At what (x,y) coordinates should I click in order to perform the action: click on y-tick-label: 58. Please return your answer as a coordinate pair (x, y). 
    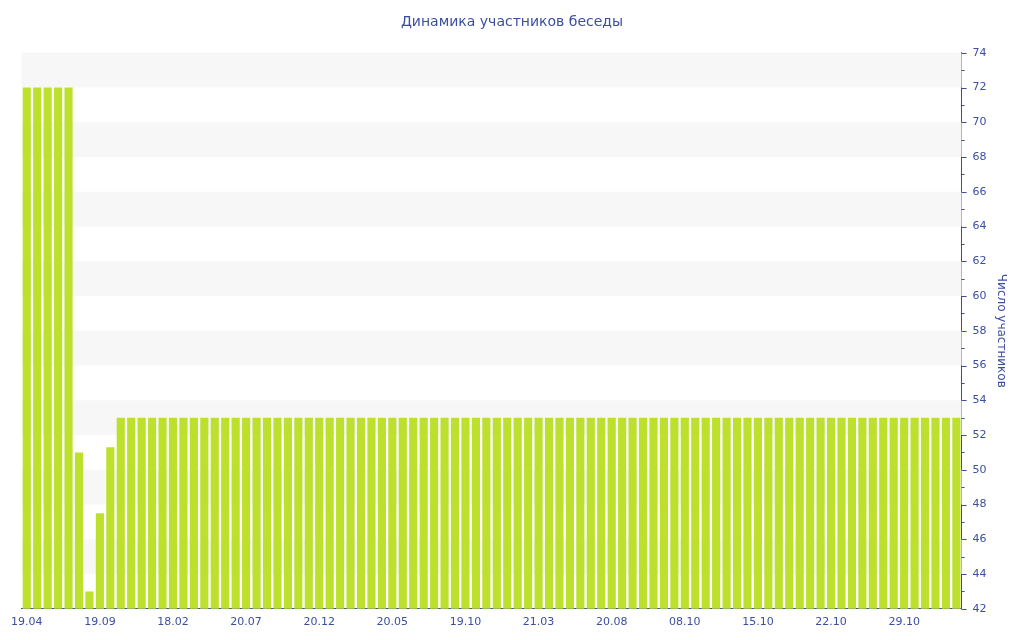
    Looking at the image, I should click on (979, 330).